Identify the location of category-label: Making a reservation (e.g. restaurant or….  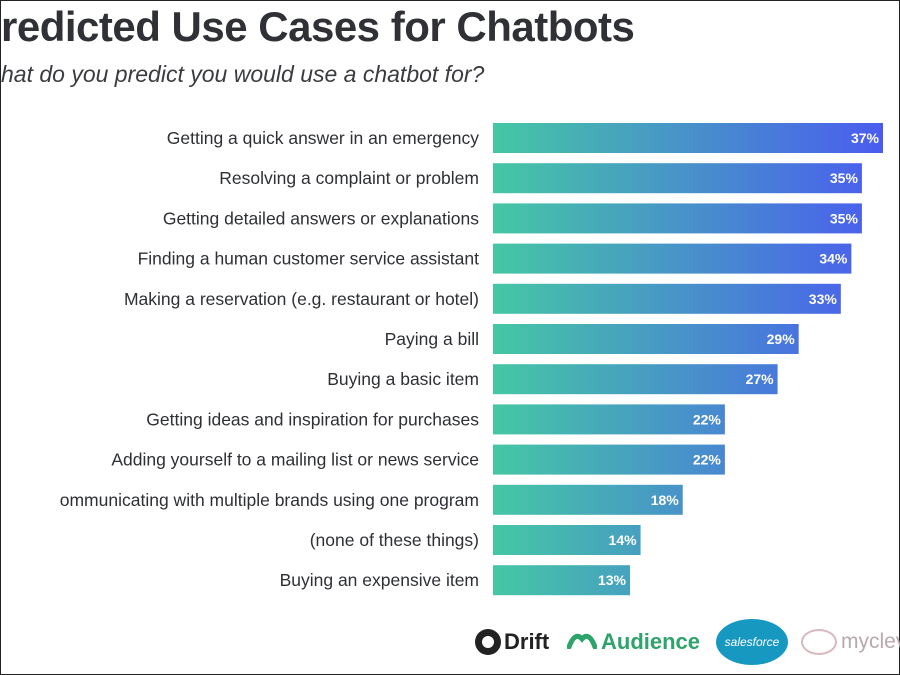
(301, 299).